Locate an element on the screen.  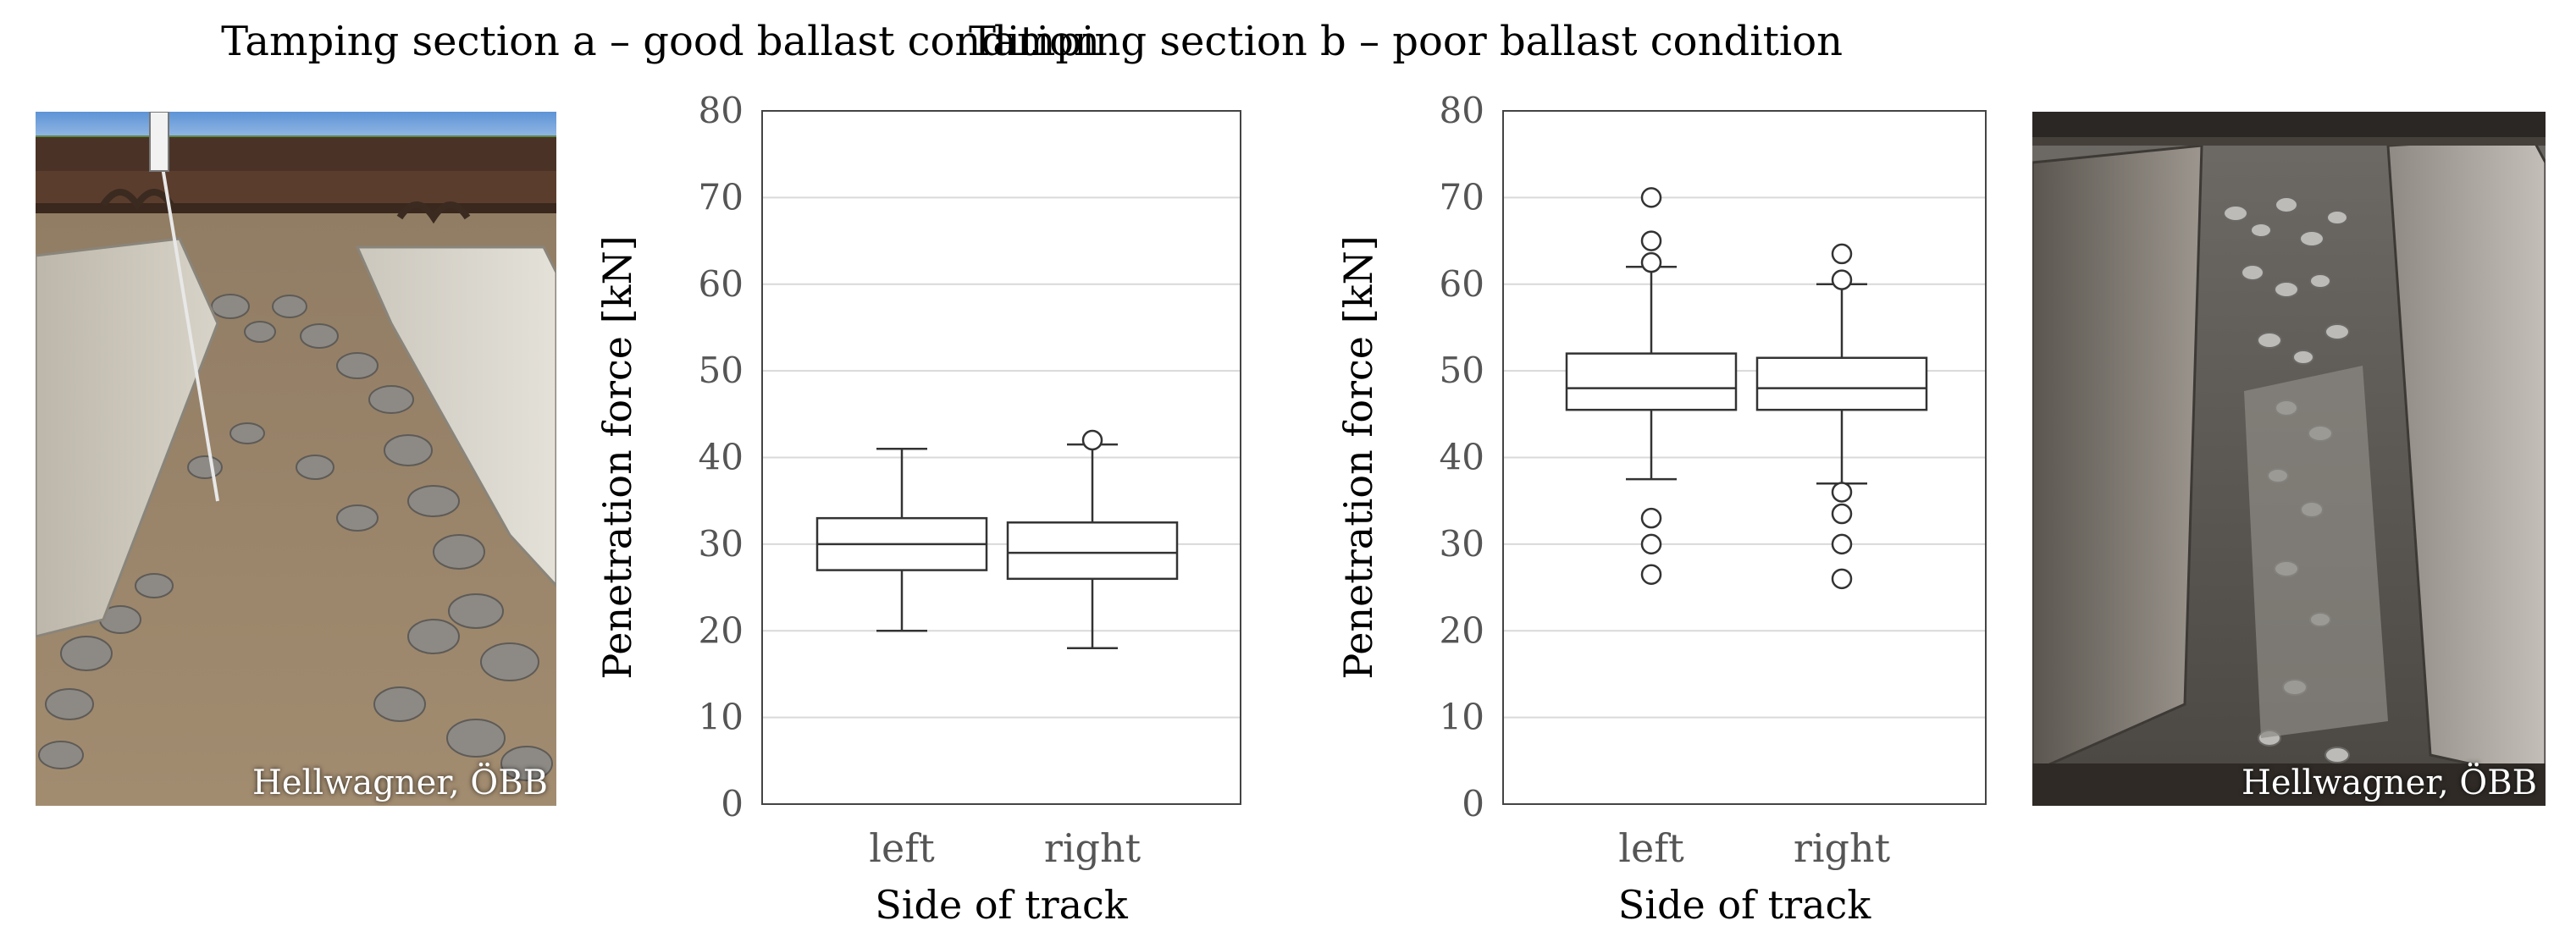
chart-a-ytick-label: 20 is located at coordinates (721, 630).